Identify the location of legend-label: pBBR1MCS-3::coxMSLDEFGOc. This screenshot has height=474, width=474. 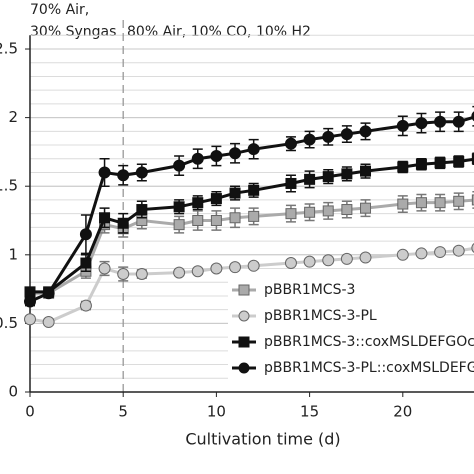
(369, 342).